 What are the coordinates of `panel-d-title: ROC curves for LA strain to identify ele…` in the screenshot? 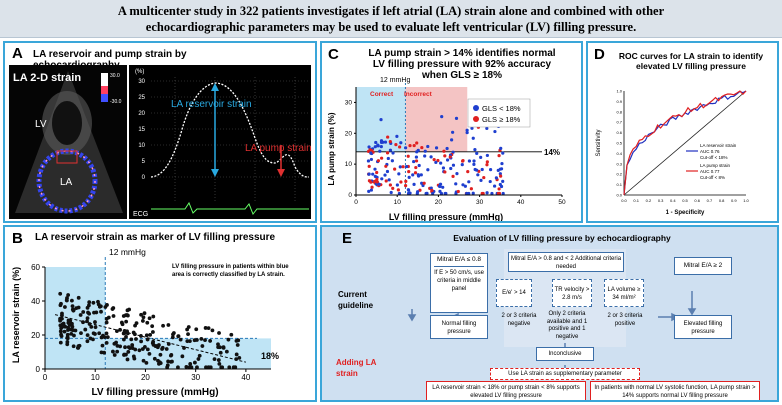 It's located at (691, 61).